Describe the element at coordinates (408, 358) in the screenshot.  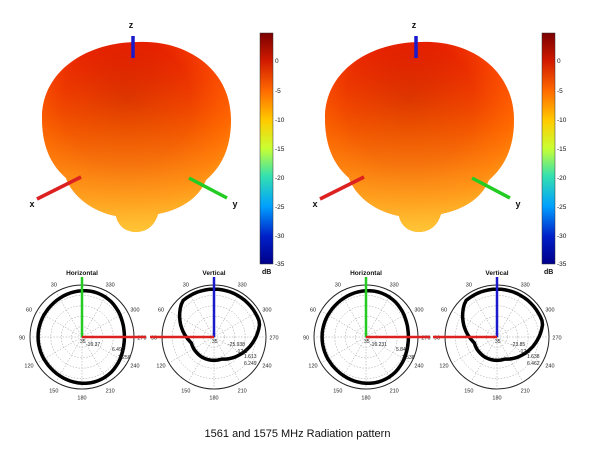
I see `polar-radial-label: 2.538` at that location.